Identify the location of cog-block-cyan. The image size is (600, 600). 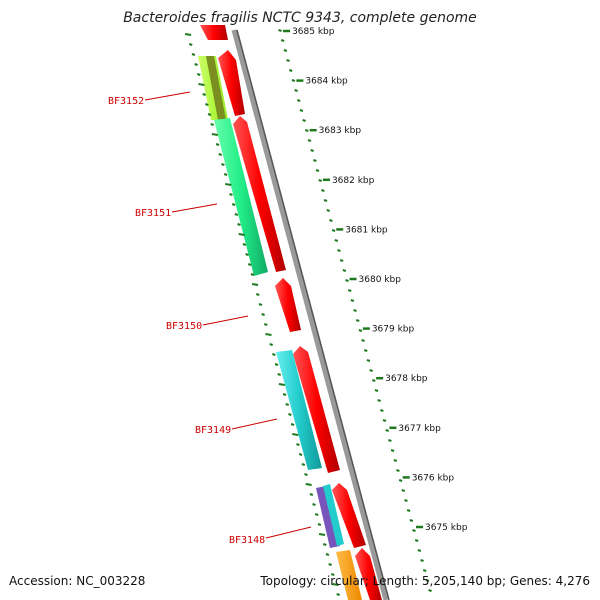
(299, 410).